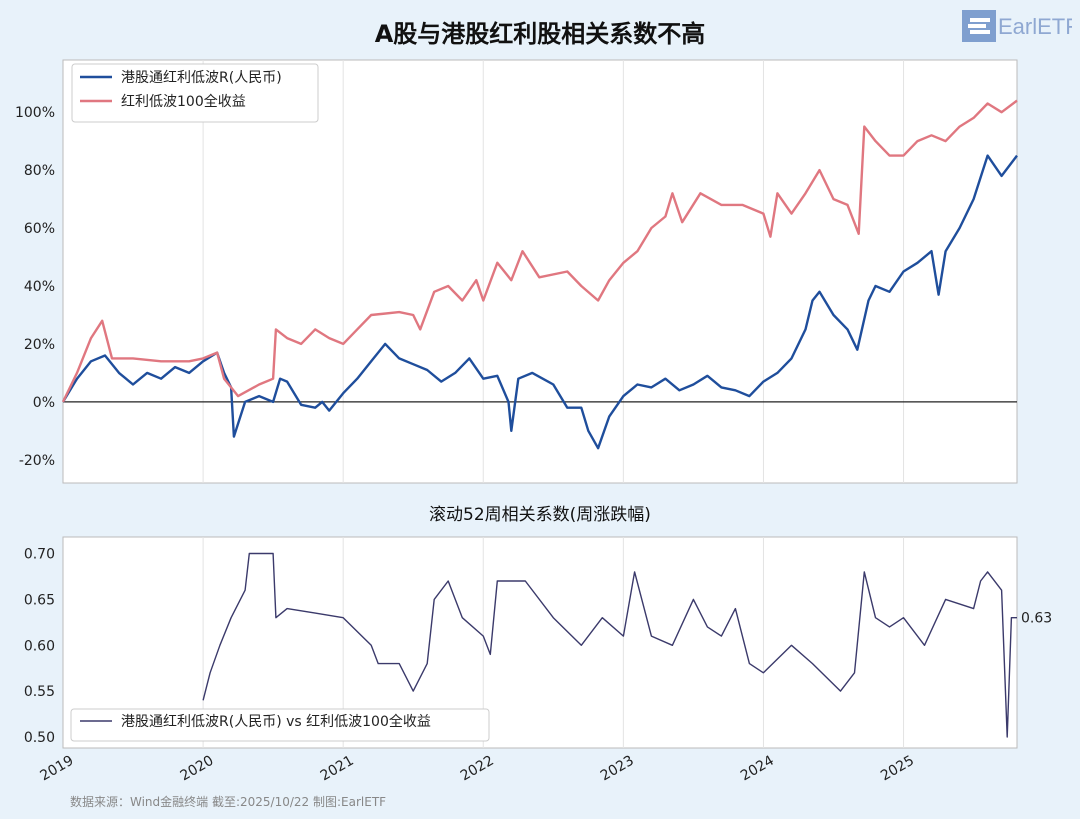 The width and height of the screenshot is (1080, 819). Describe the element at coordinates (201, 78) in the screenshot. I see `legend-label: 港股通红利低波R(人民币)` at that location.